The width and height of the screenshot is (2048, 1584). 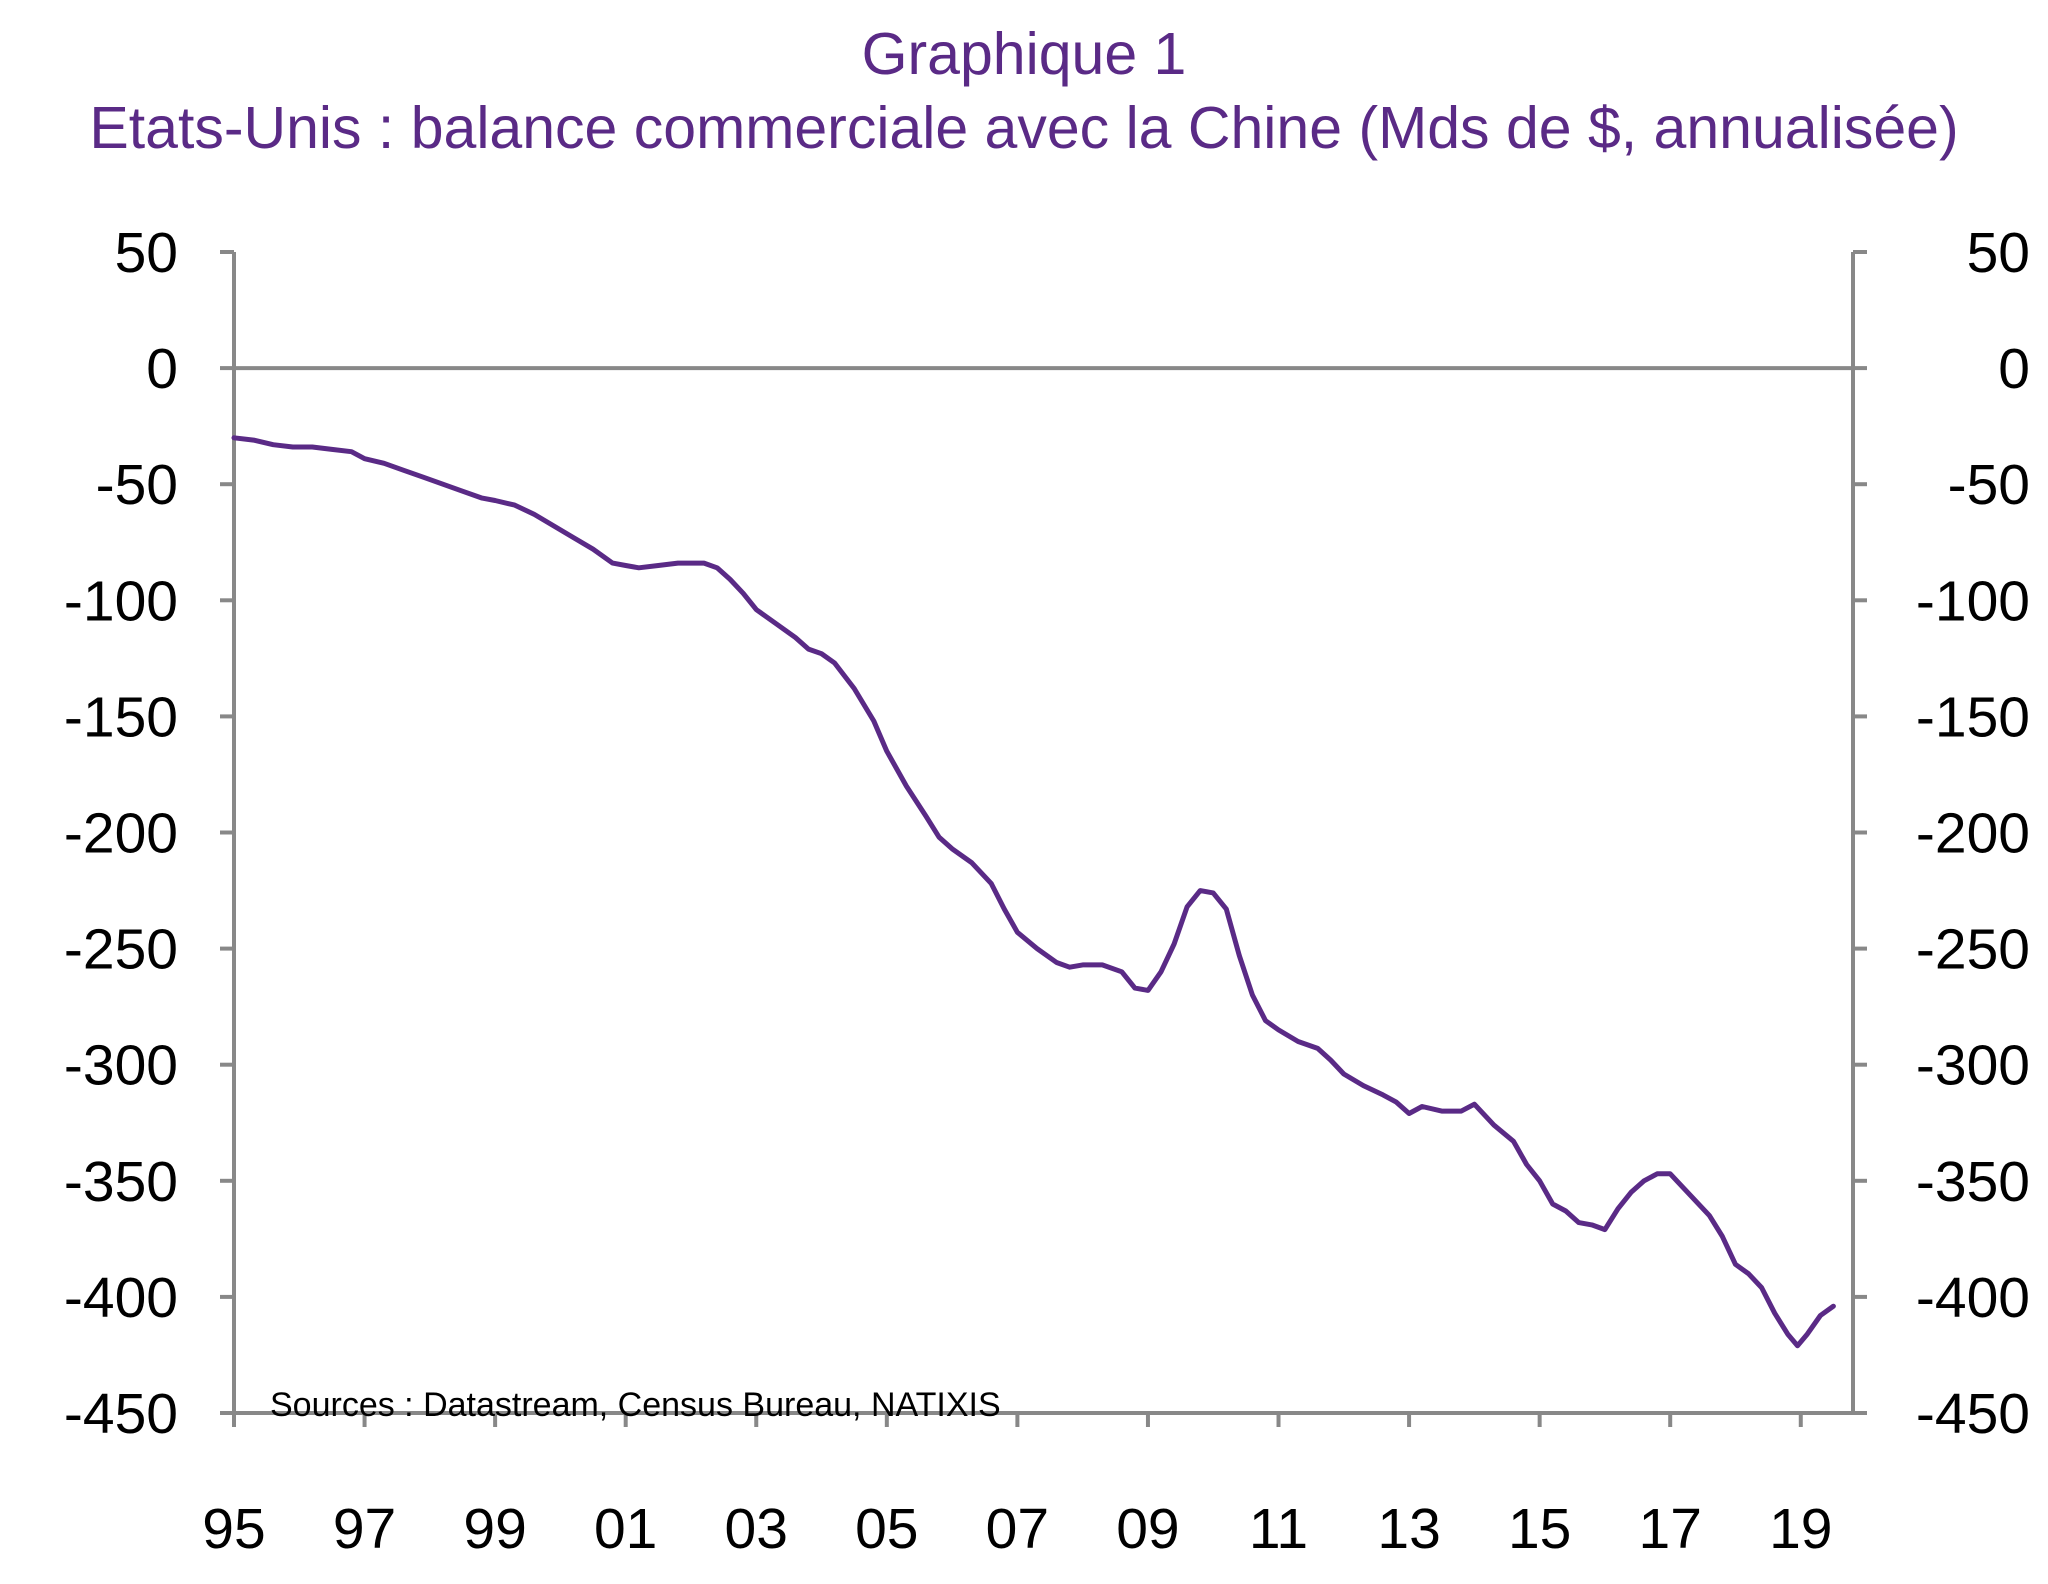 What do you see at coordinates (1278, 1529) in the screenshot?
I see `x-tick-label: 11` at bounding box center [1278, 1529].